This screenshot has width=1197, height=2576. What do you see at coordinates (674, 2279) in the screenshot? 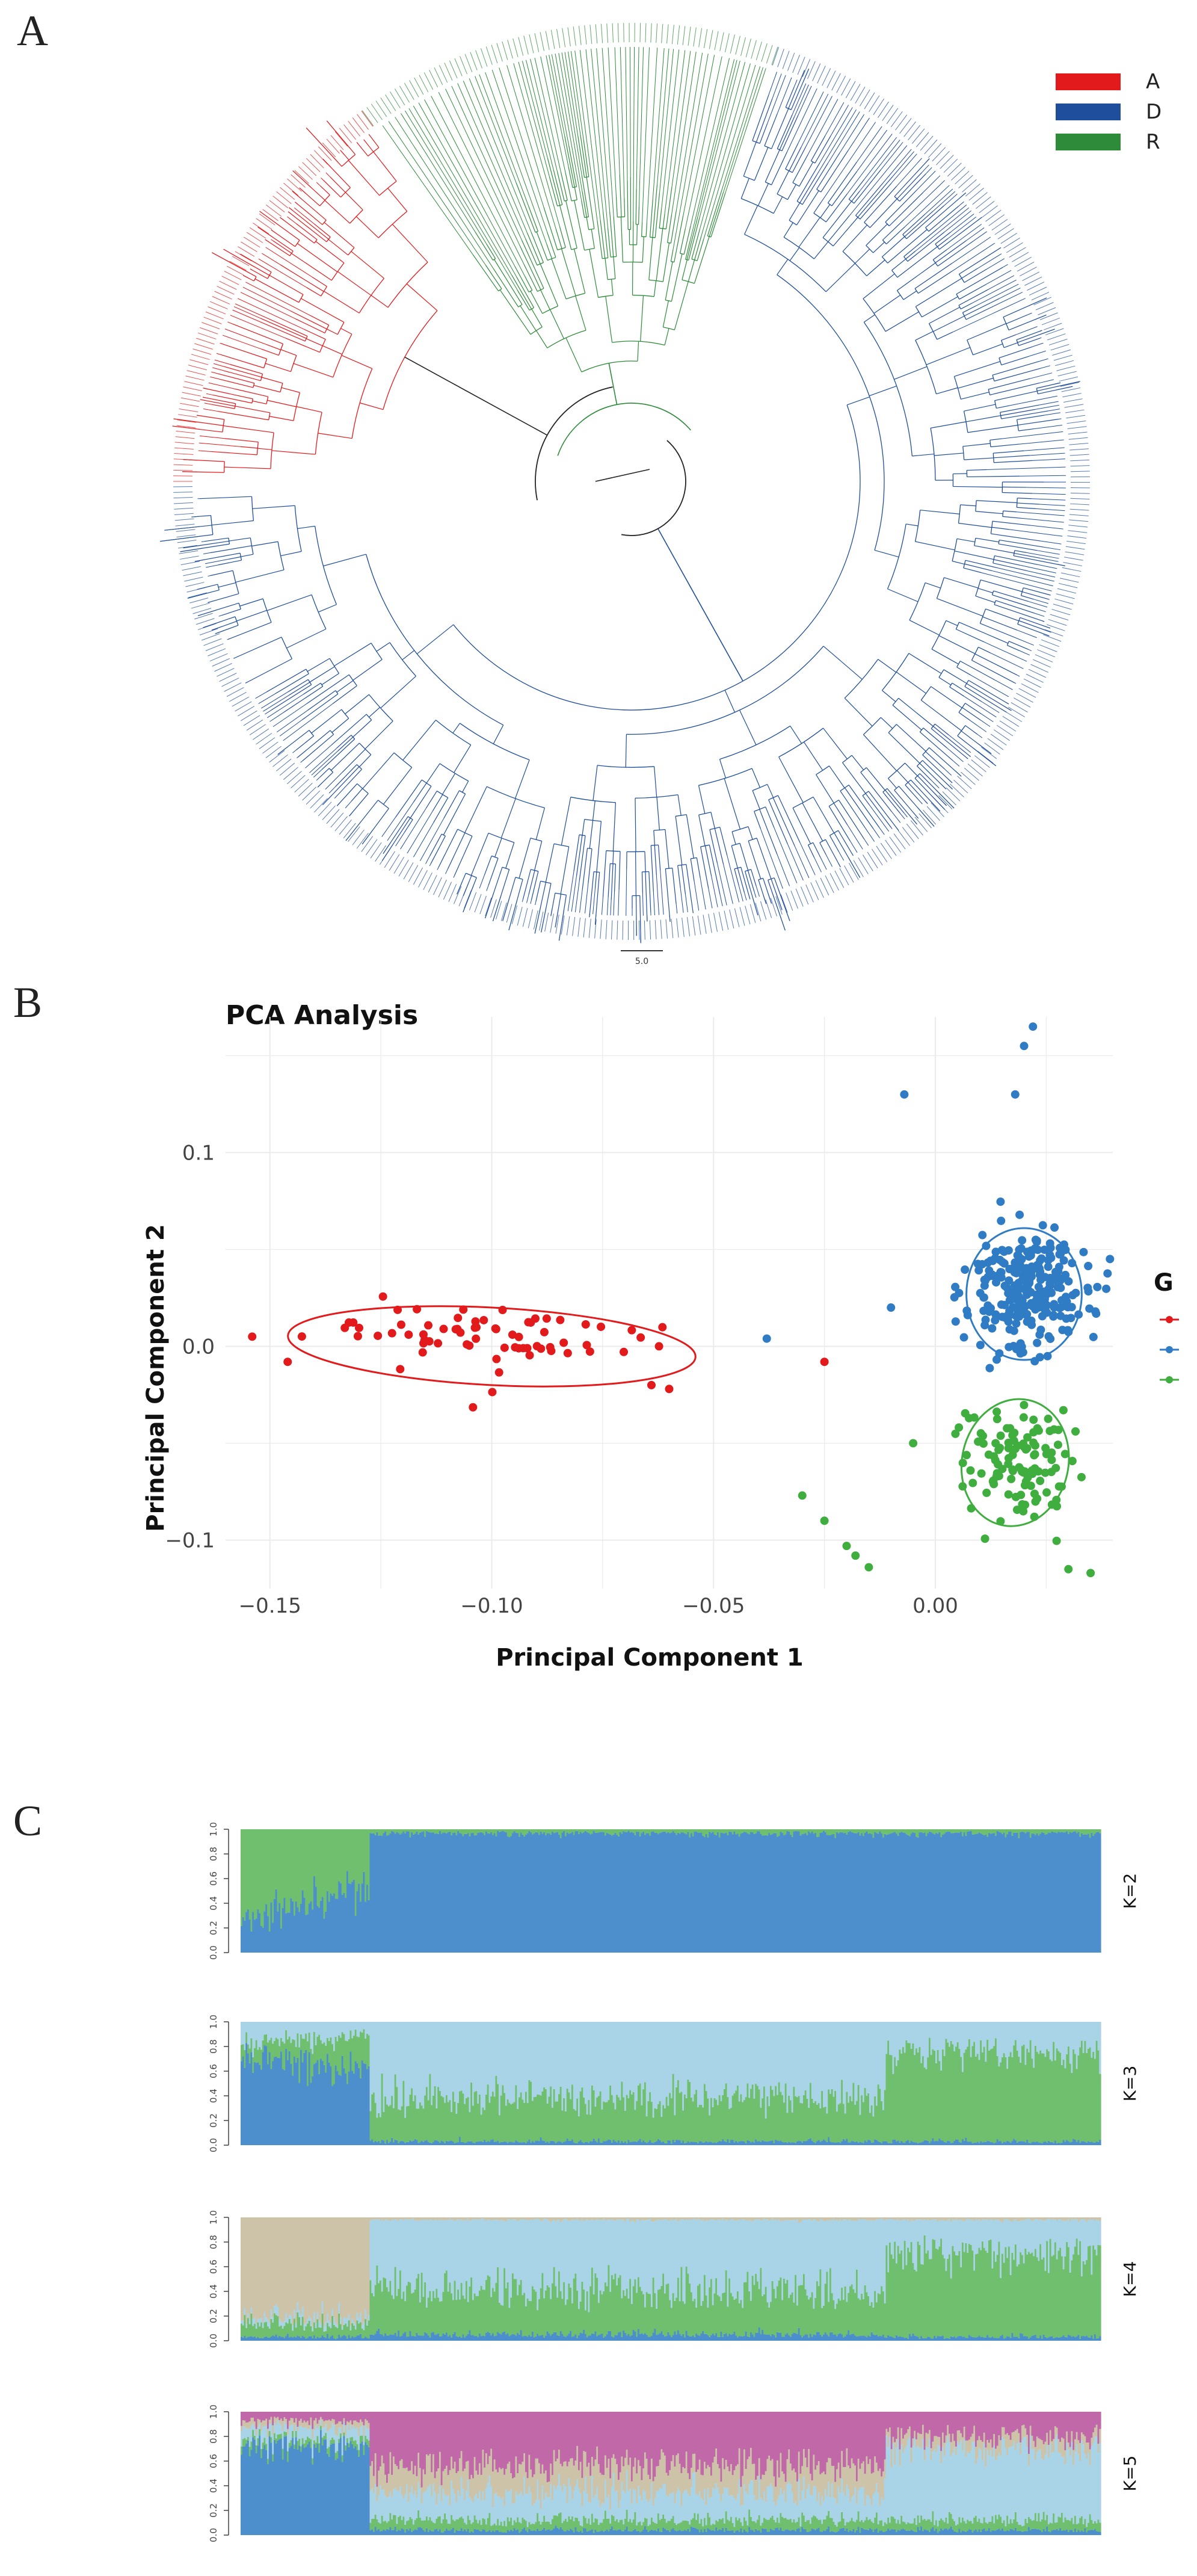
I see `structure-run-k4: 0.0 0.2 0.4 0.6 0.8 1.0 K=4` at bounding box center [674, 2279].